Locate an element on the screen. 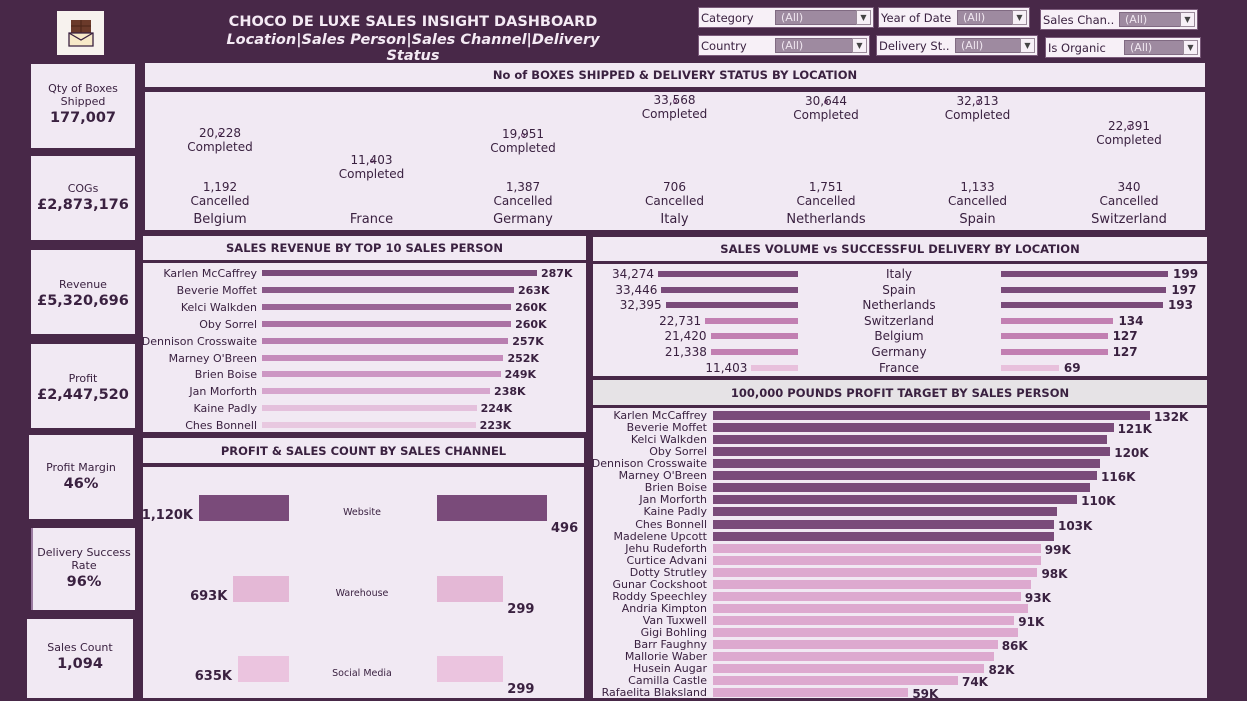 Image resolution: width=1247 pixels, height=701 pixels. sales-person-label: Van Tuxwell is located at coordinates (674, 621).